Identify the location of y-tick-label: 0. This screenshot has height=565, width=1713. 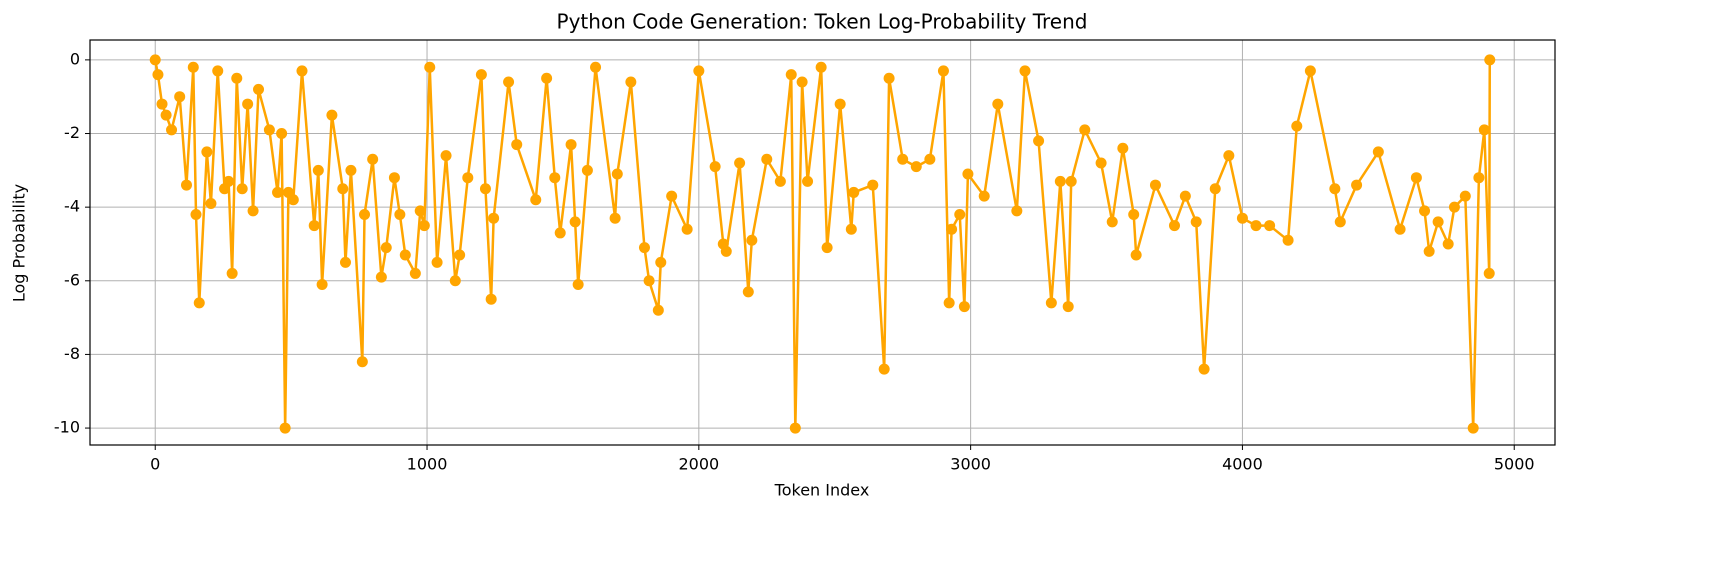
(75, 58).